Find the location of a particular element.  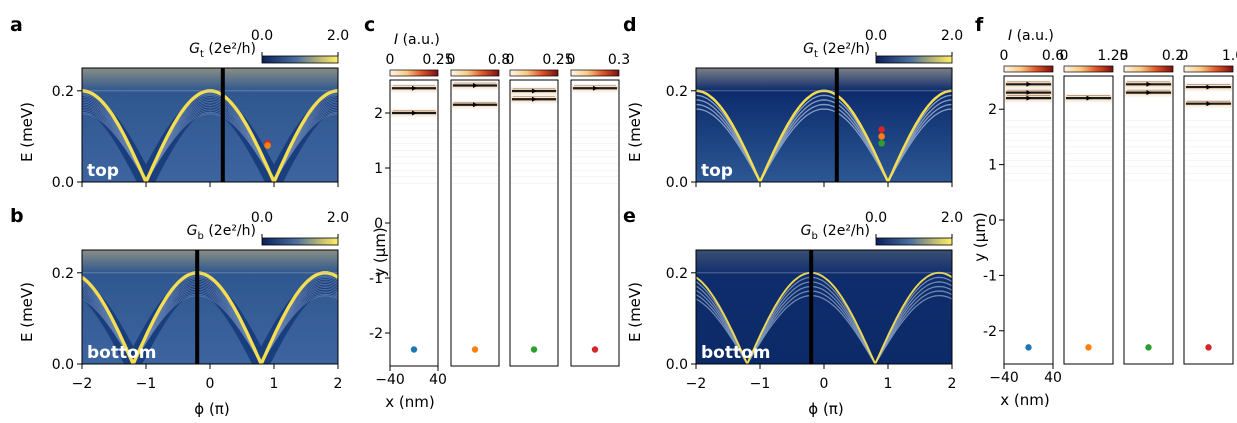

panel-letter-e: e is located at coordinates (629, 216).